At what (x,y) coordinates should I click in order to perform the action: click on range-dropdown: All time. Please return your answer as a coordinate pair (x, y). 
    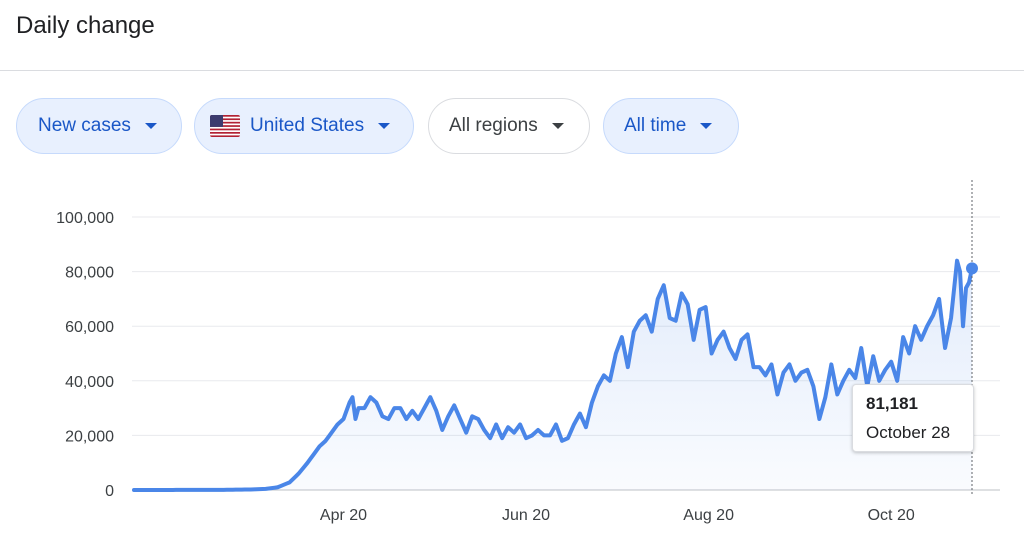
    Looking at the image, I should click on (671, 126).